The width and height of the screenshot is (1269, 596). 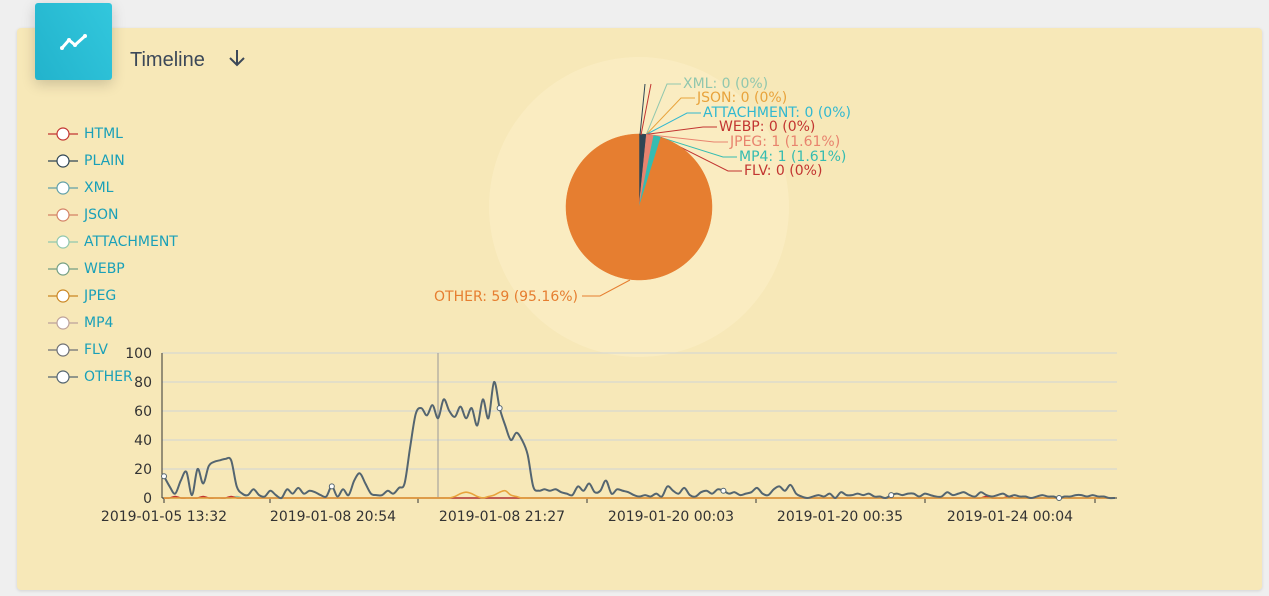 What do you see at coordinates (99, 188) in the screenshot?
I see `legend-label: XML` at bounding box center [99, 188].